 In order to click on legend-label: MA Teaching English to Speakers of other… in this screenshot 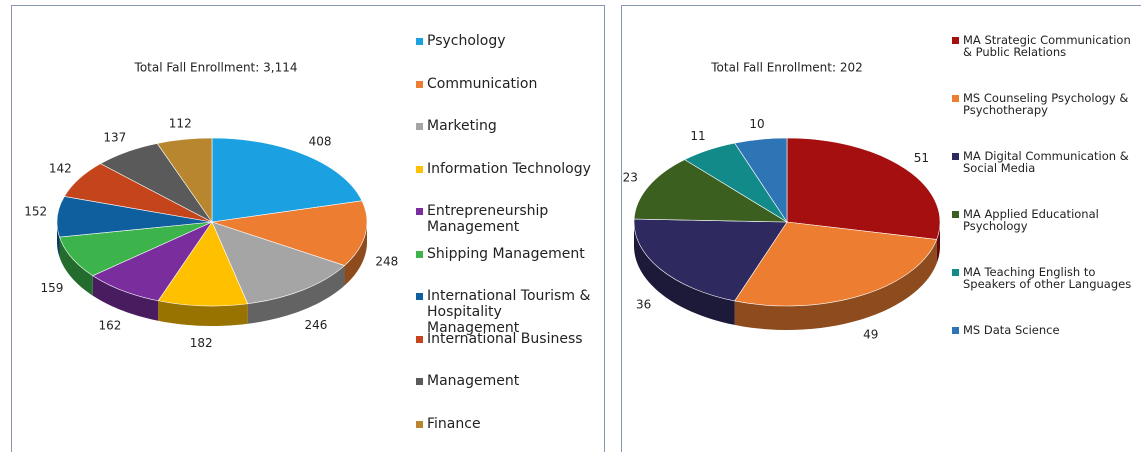, I will do `click(1047, 278)`.